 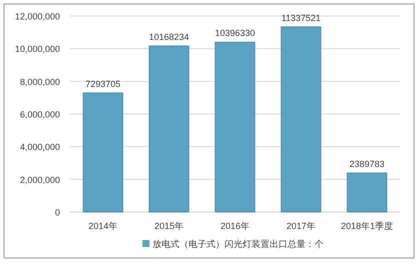 I want to click on y-tick-label: 8,000,000, so click(x=40, y=81).